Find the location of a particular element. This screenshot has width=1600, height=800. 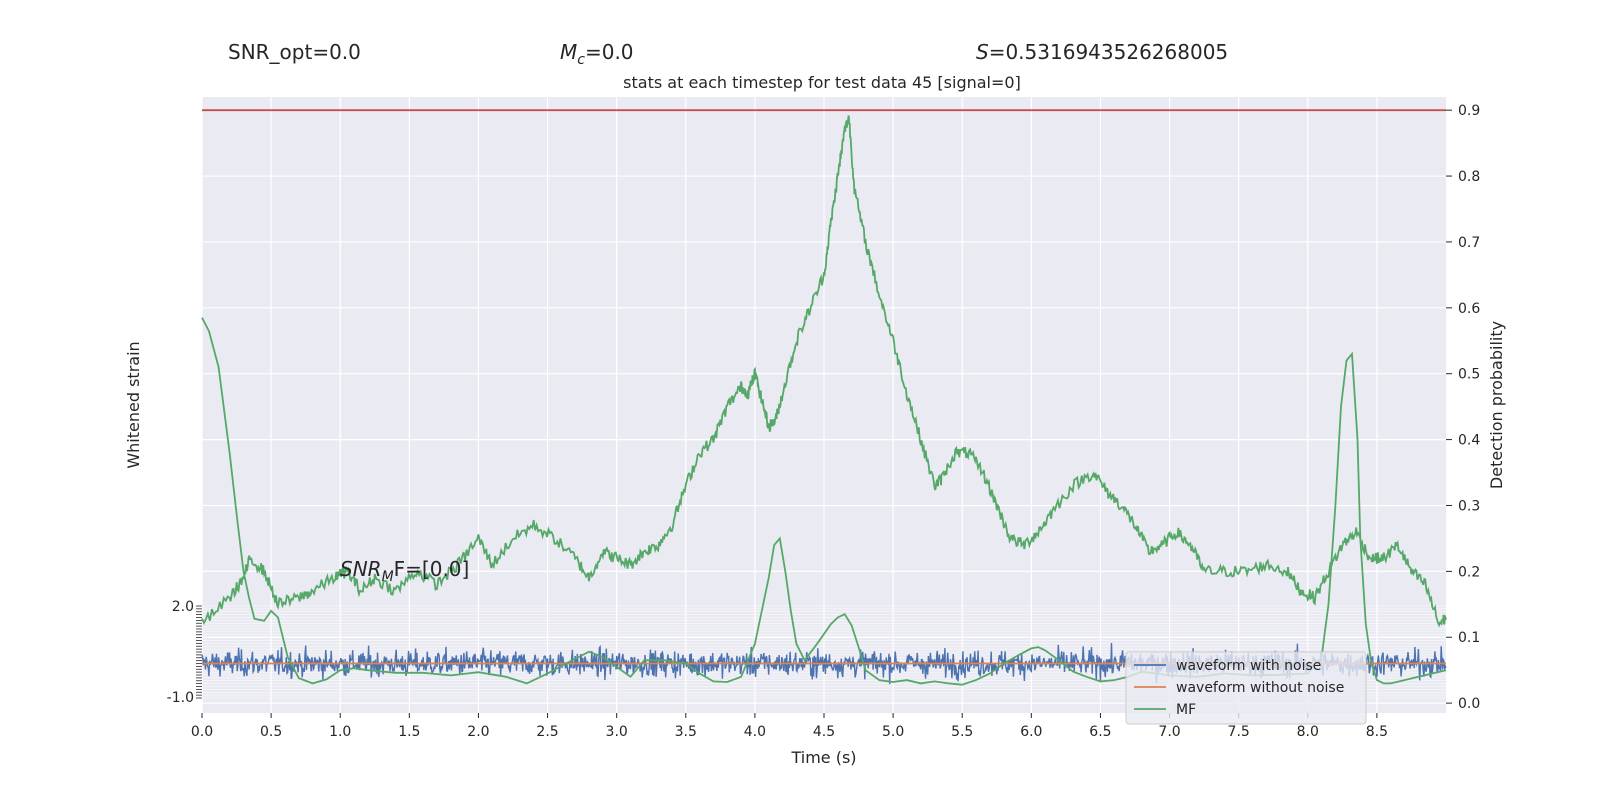

y-tick-label-5: 0.5 is located at coordinates (1469, 375).